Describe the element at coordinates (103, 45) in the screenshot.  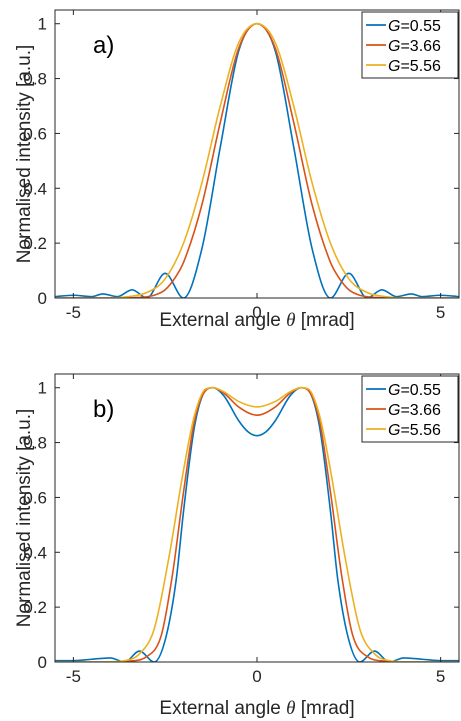
I see `panel-label: a)` at that location.